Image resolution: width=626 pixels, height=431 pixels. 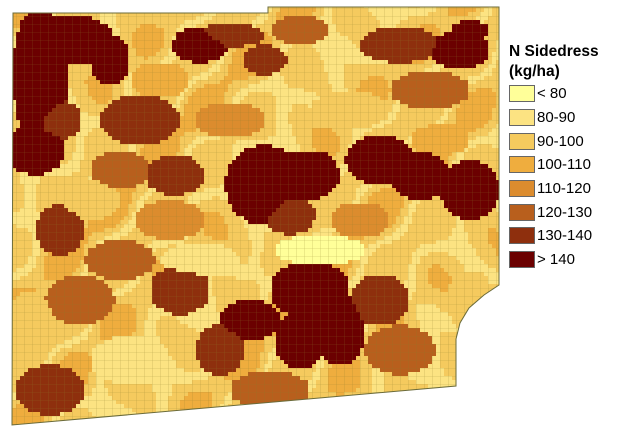 I want to click on legend-title: N Sidedress (kg/ha), so click(x=566, y=62).